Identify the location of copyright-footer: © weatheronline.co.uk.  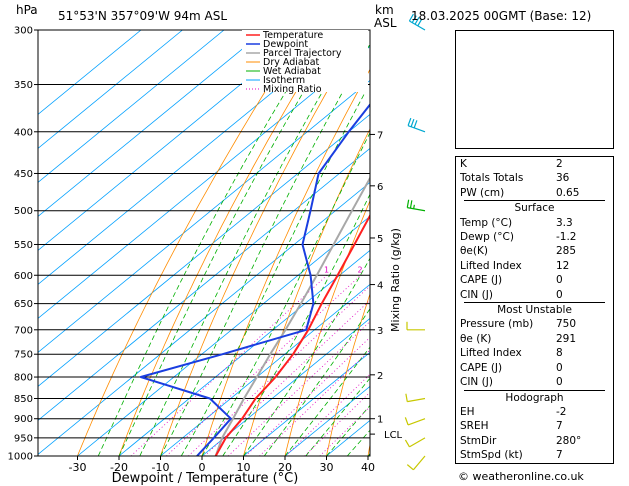
(521, 476).